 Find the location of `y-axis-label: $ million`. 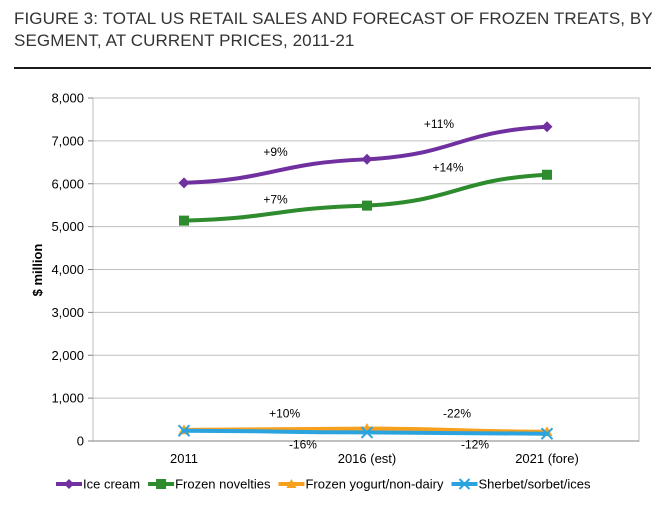

y-axis-label: $ million is located at coordinates (37, 270).